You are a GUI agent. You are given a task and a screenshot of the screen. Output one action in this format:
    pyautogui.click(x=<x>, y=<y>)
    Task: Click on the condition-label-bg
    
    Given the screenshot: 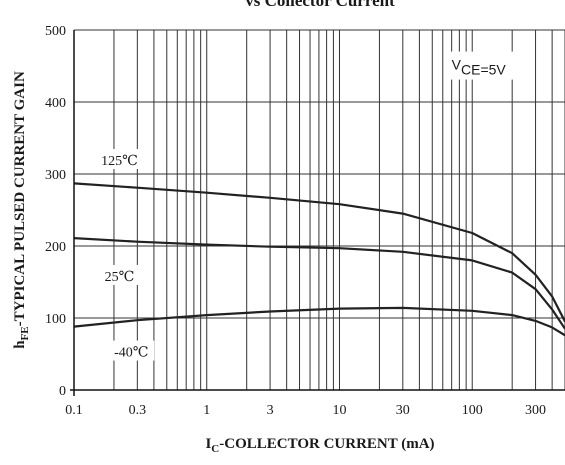 What is the action you would take?
    pyautogui.click(x=485, y=65)
    